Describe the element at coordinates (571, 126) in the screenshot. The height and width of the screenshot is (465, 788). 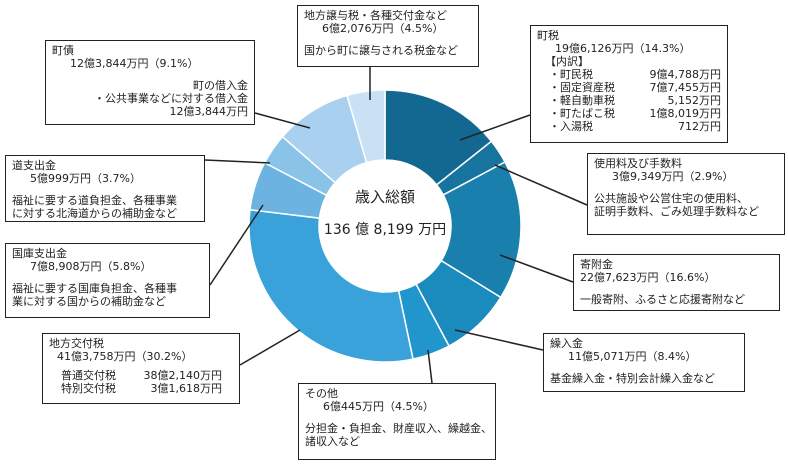
I see `breakdown-label: ・入湯税` at that location.